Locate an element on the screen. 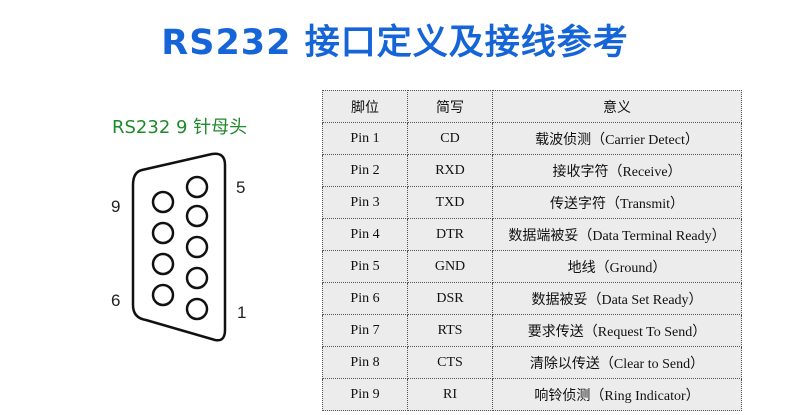 Image resolution: width=790 pixels, height=415 pixels. pin-cell: Pin 6 is located at coordinates (365, 298).